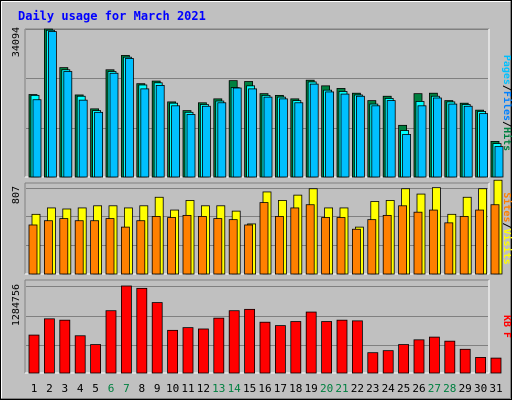 This screenshot has height=400, width=512. What do you see at coordinates (480, 388) in the screenshot?
I see `x-tick-label: 30` at bounding box center [480, 388].